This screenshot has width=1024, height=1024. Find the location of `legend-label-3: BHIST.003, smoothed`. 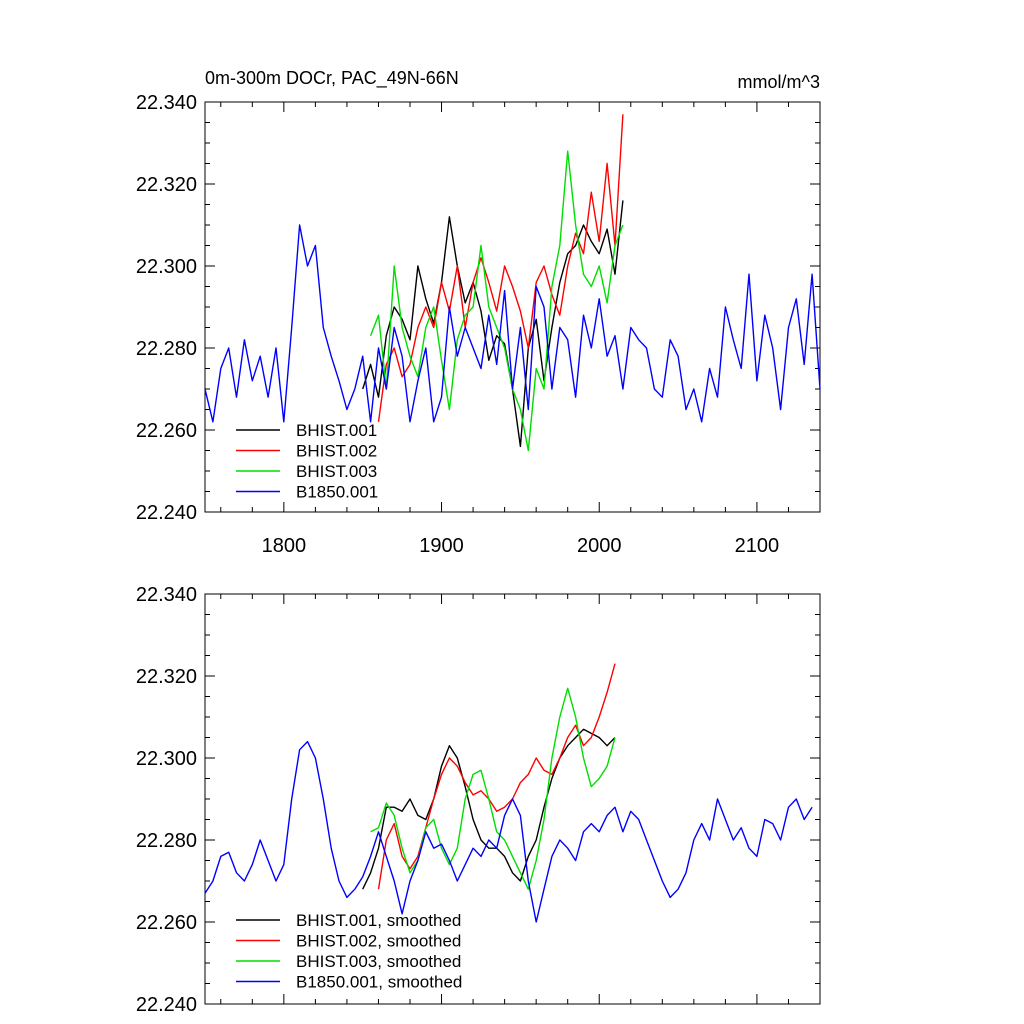

legend-label-3: BHIST.003, smoothed is located at coordinates (378, 961).